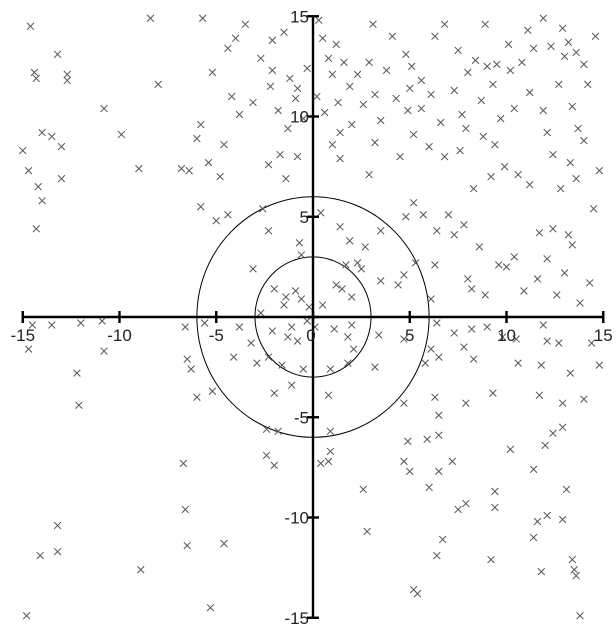 This screenshot has width=616, height=628. I want to click on y-tick-label: -10, so click(296, 518).